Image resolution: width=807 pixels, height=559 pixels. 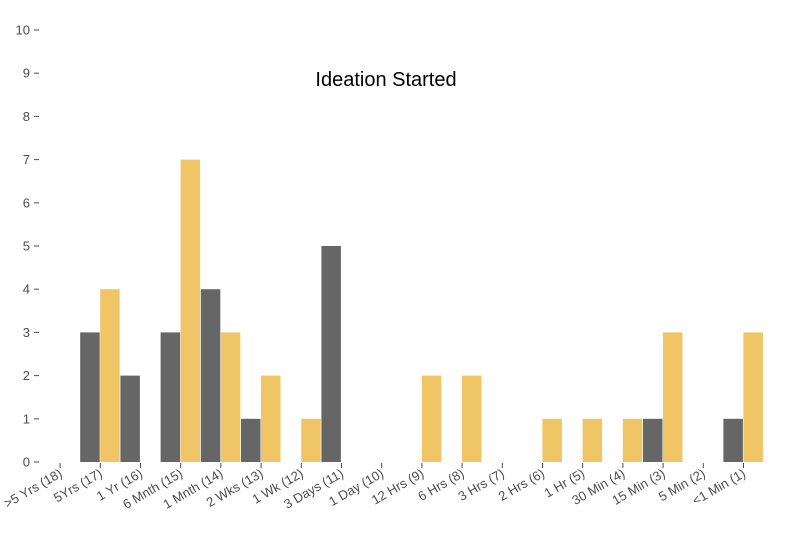 I want to click on y-tick-label: 0, so click(x=26, y=462).